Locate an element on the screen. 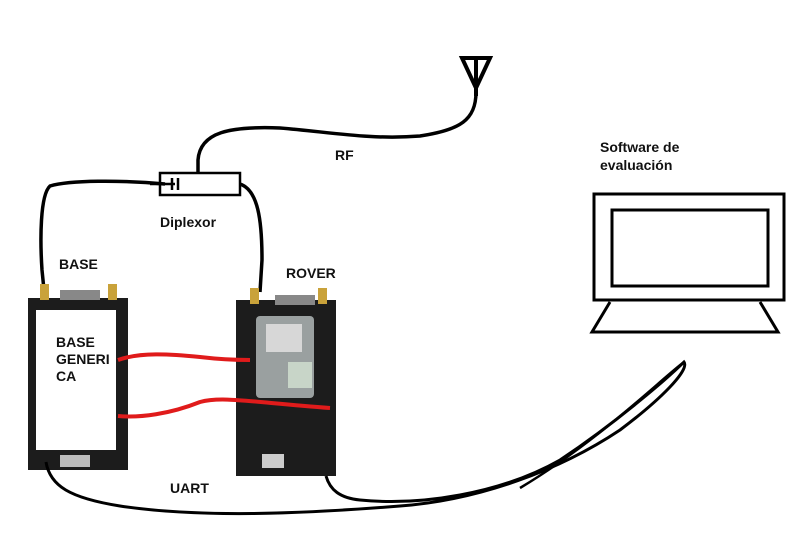 The width and height of the screenshot is (807, 534). base-board is located at coordinates (78, 377).